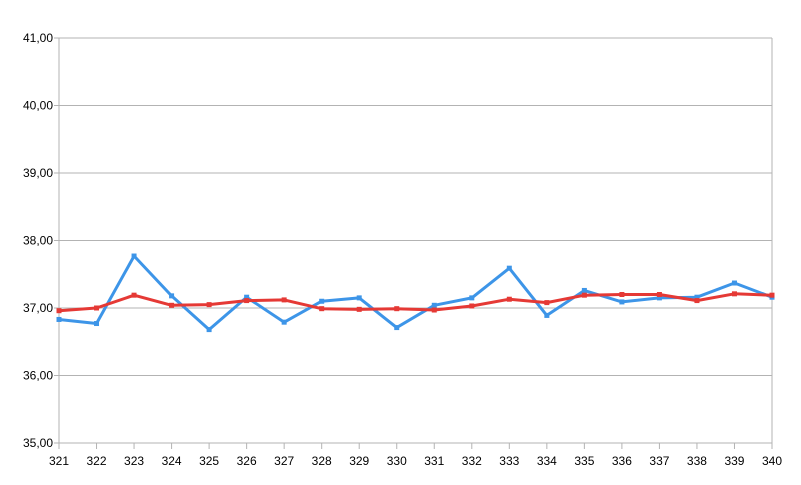  What do you see at coordinates (584, 461) in the screenshot?
I see `x-tick-label: 335` at bounding box center [584, 461].